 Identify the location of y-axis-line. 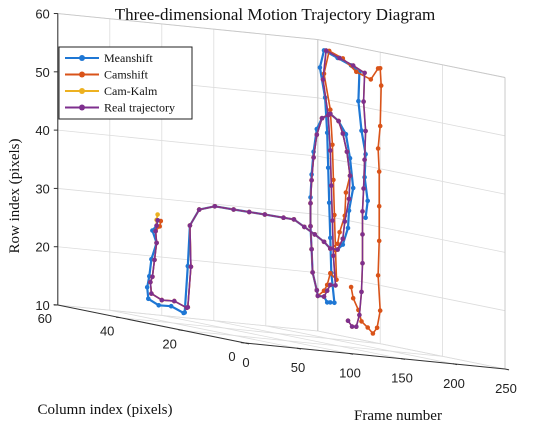
(151, 324).